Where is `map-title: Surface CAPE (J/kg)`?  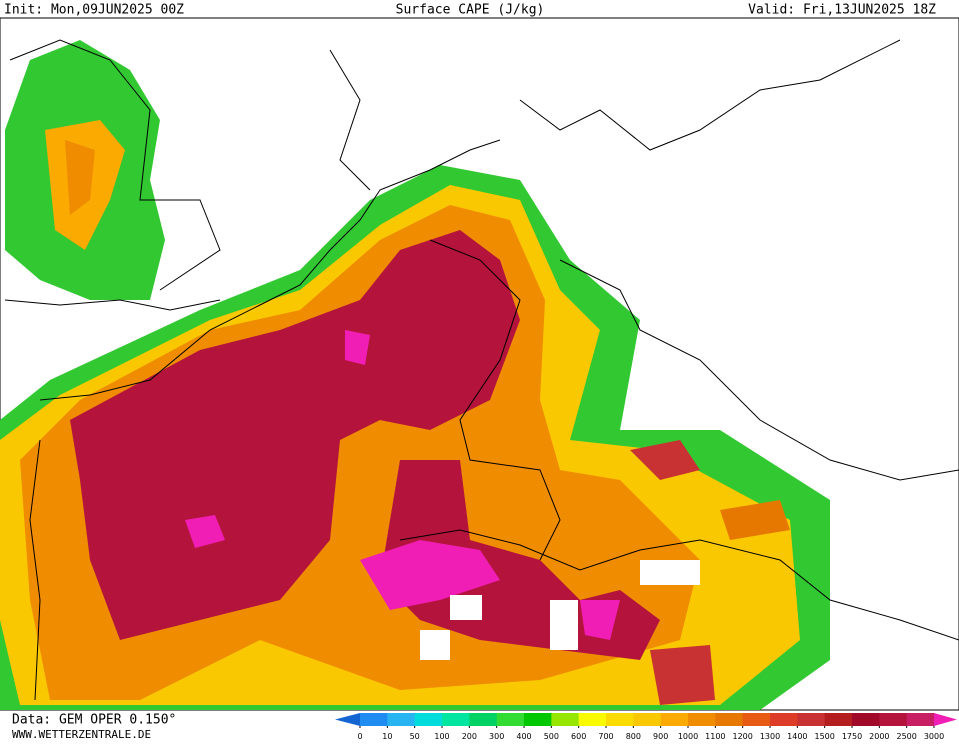 map-title: Surface CAPE (J/kg) is located at coordinates (470, 10).